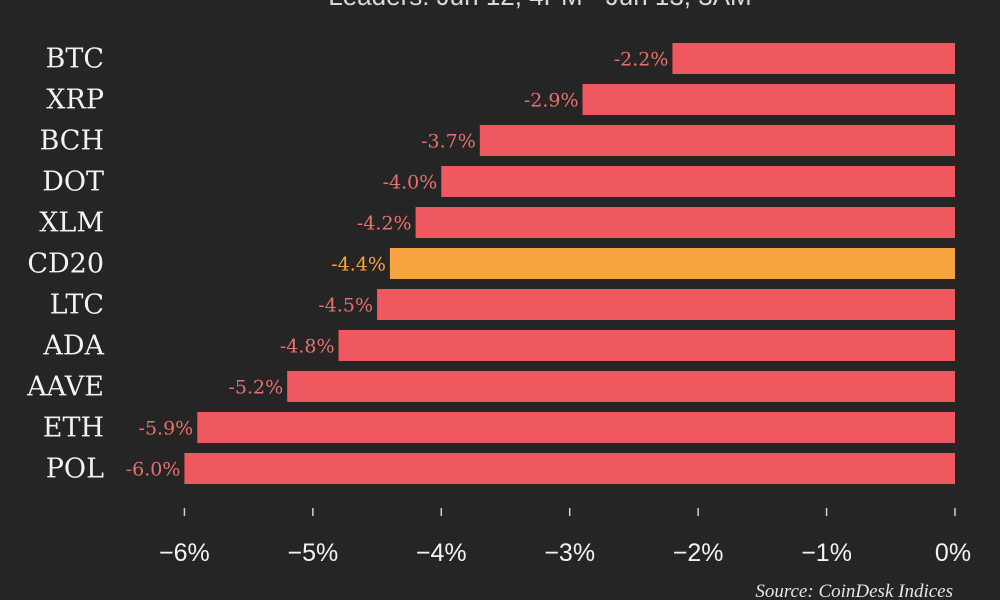 The height and width of the screenshot is (600, 1000). Describe the element at coordinates (166, 429) in the screenshot. I see `value-label-eth: -5.9%` at that location.